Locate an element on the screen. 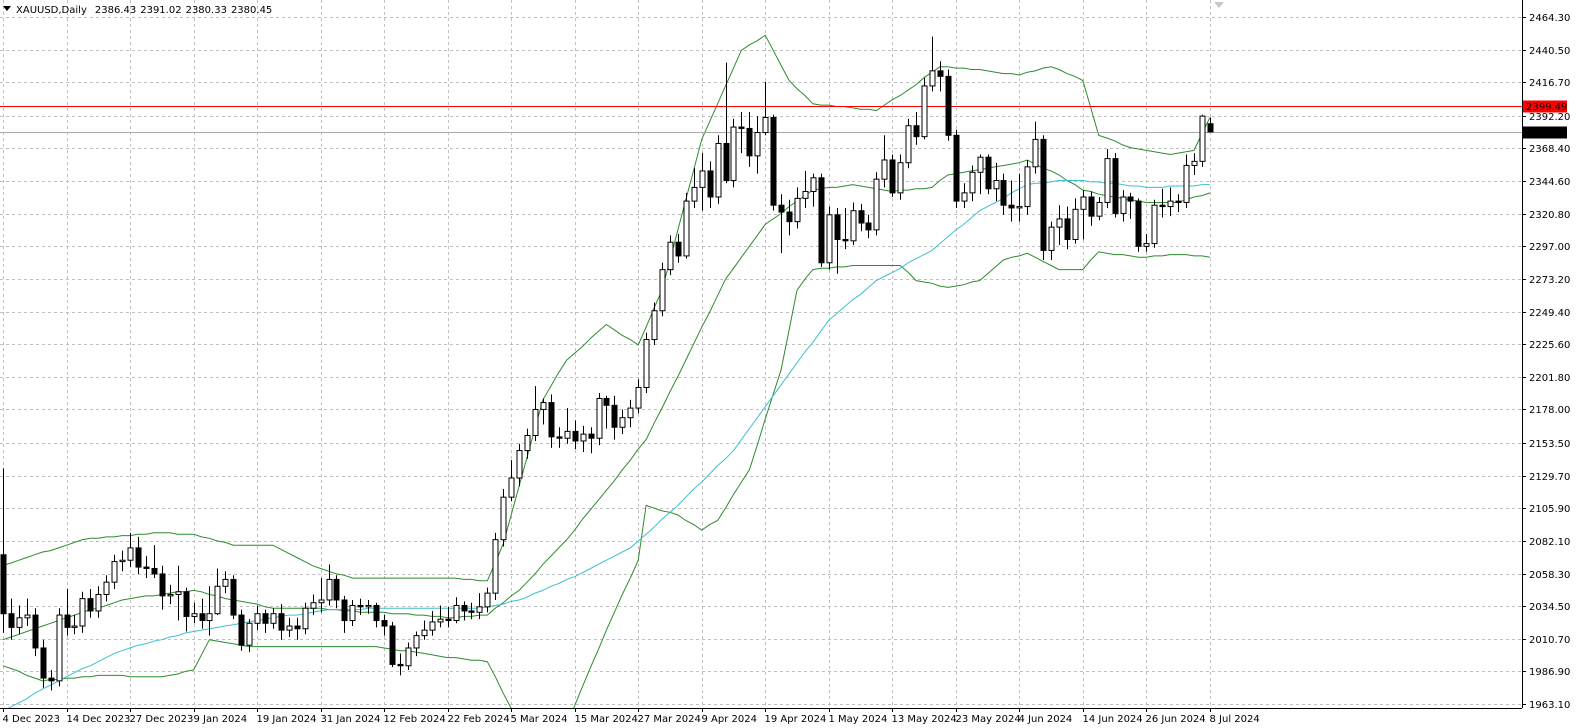 The width and height of the screenshot is (1582, 728). x-tick-label: 9 Jan 2024 is located at coordinates (221, 719).